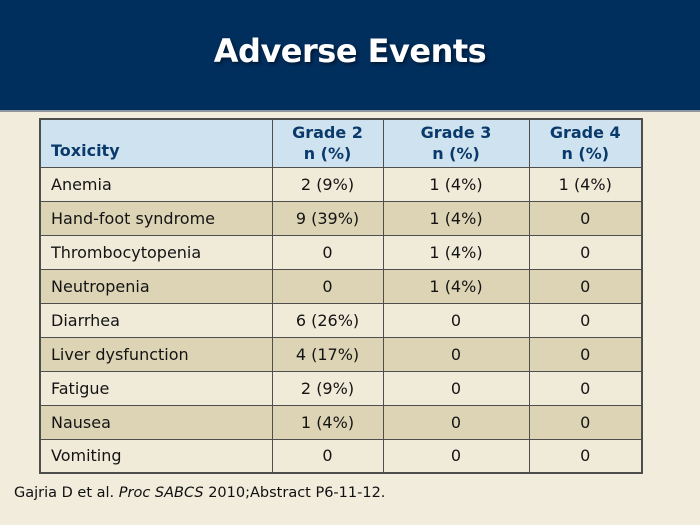 This screenshot has width=700, height=525. What do you see at coordinates (156, 422) in the screenshot?
I see `toxicity-cell: Nausea` at bounding box center [156, 422].